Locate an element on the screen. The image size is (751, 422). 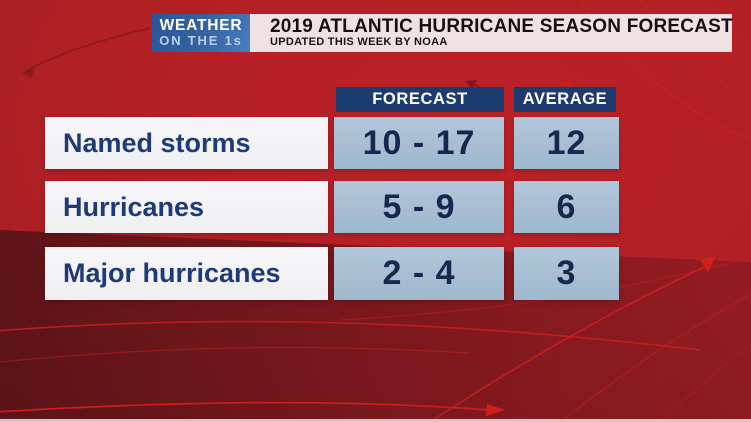
page-subtitle: UPDATED THIS WEEK BY NOAA is located at coordinates (359, 42).